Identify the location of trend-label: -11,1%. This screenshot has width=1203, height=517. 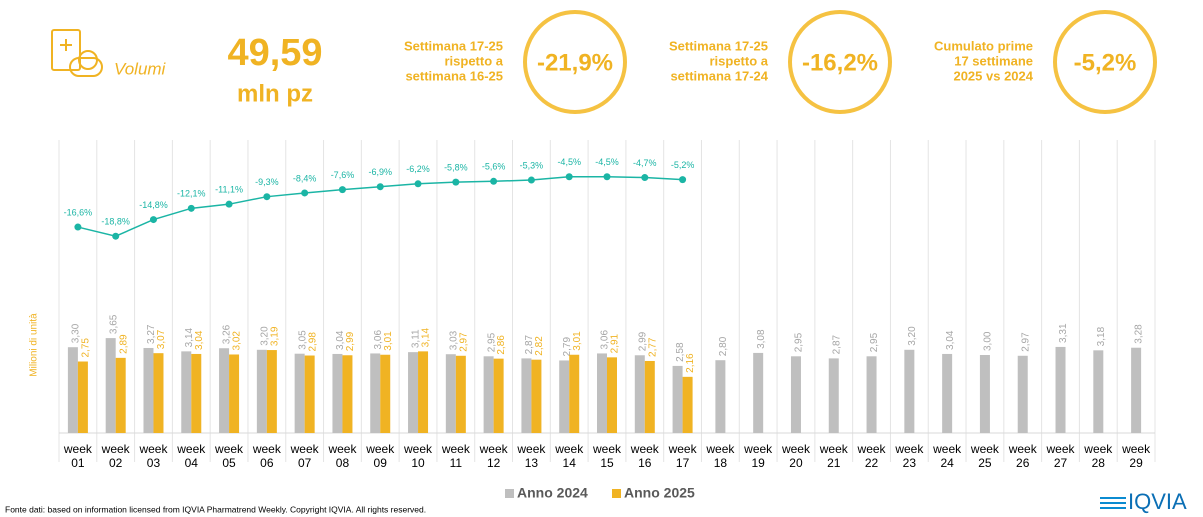
(229, 190).